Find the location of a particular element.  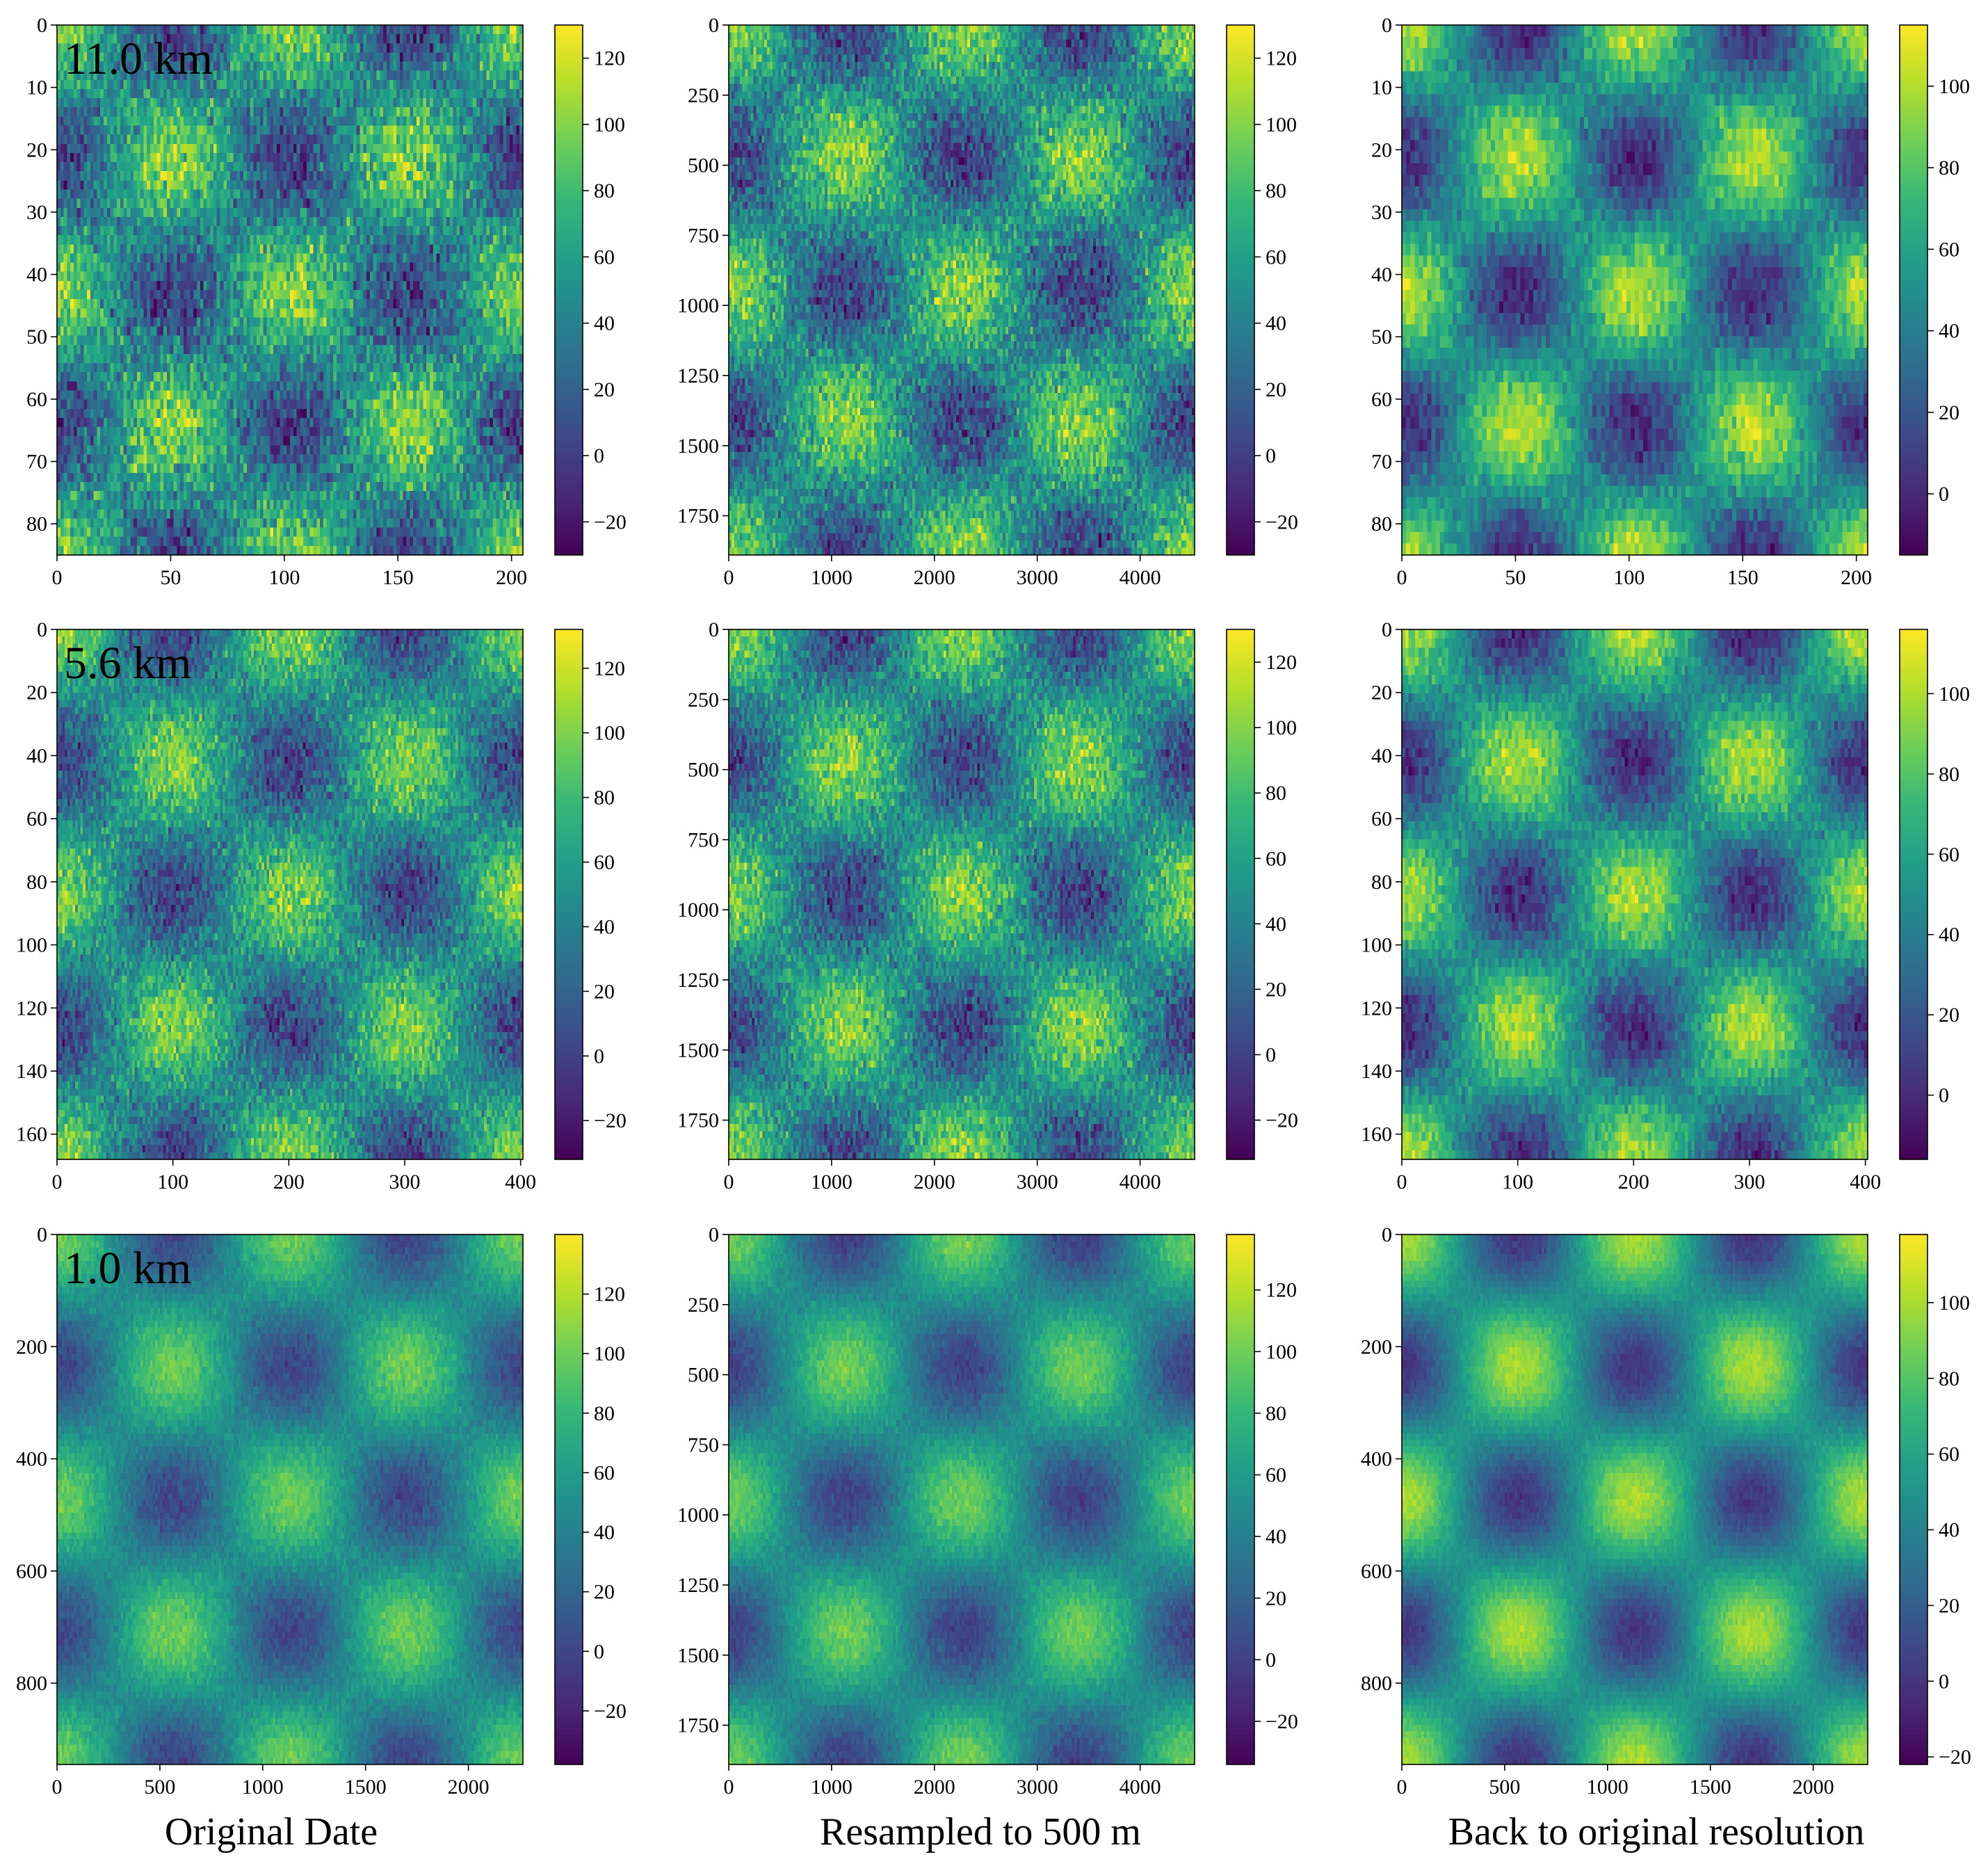

x-tick-label: 200 is located at coordinates (289, 1182).